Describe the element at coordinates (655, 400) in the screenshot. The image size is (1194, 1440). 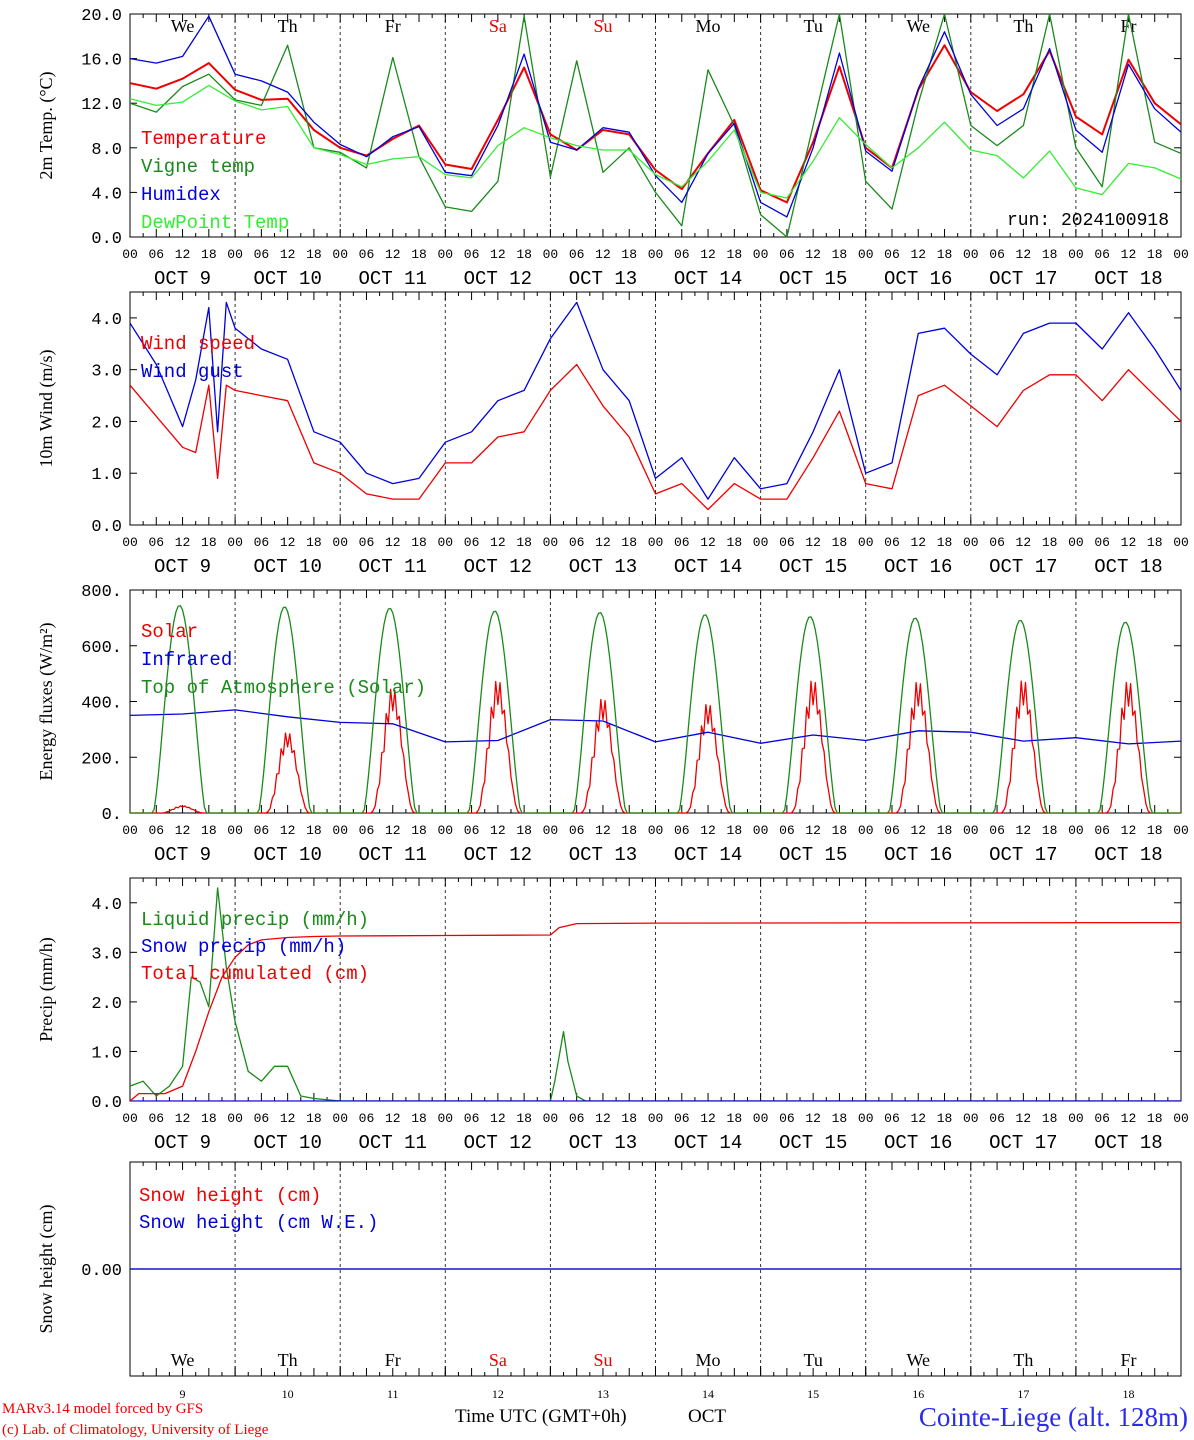
I see `series-line-wind-gust` at that location.